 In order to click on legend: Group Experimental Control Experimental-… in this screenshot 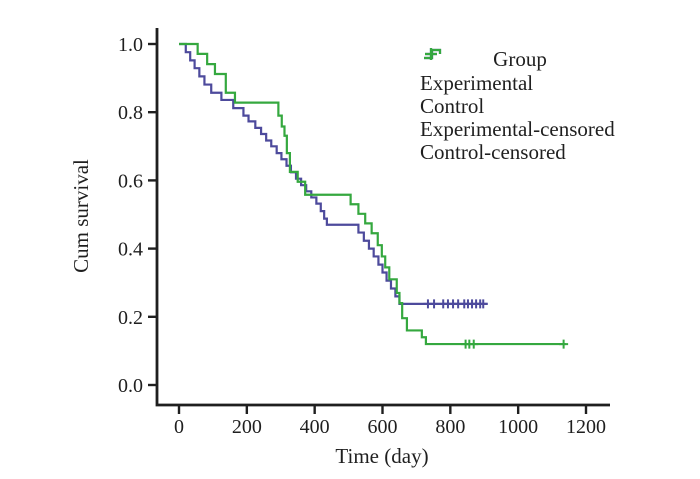, I will do `click(559, 105)`.